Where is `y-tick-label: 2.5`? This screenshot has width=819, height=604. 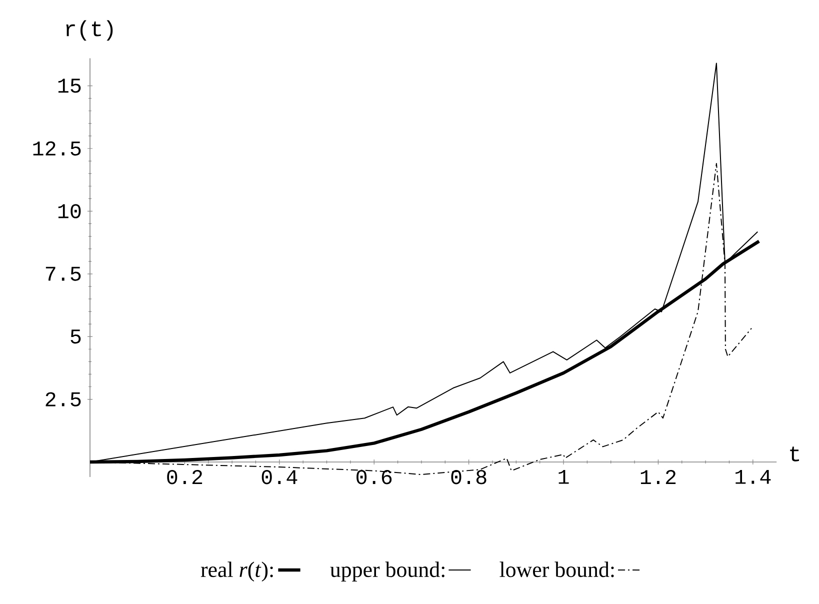 y-tick-label: 2.5 is located at coordinates (63, 399).